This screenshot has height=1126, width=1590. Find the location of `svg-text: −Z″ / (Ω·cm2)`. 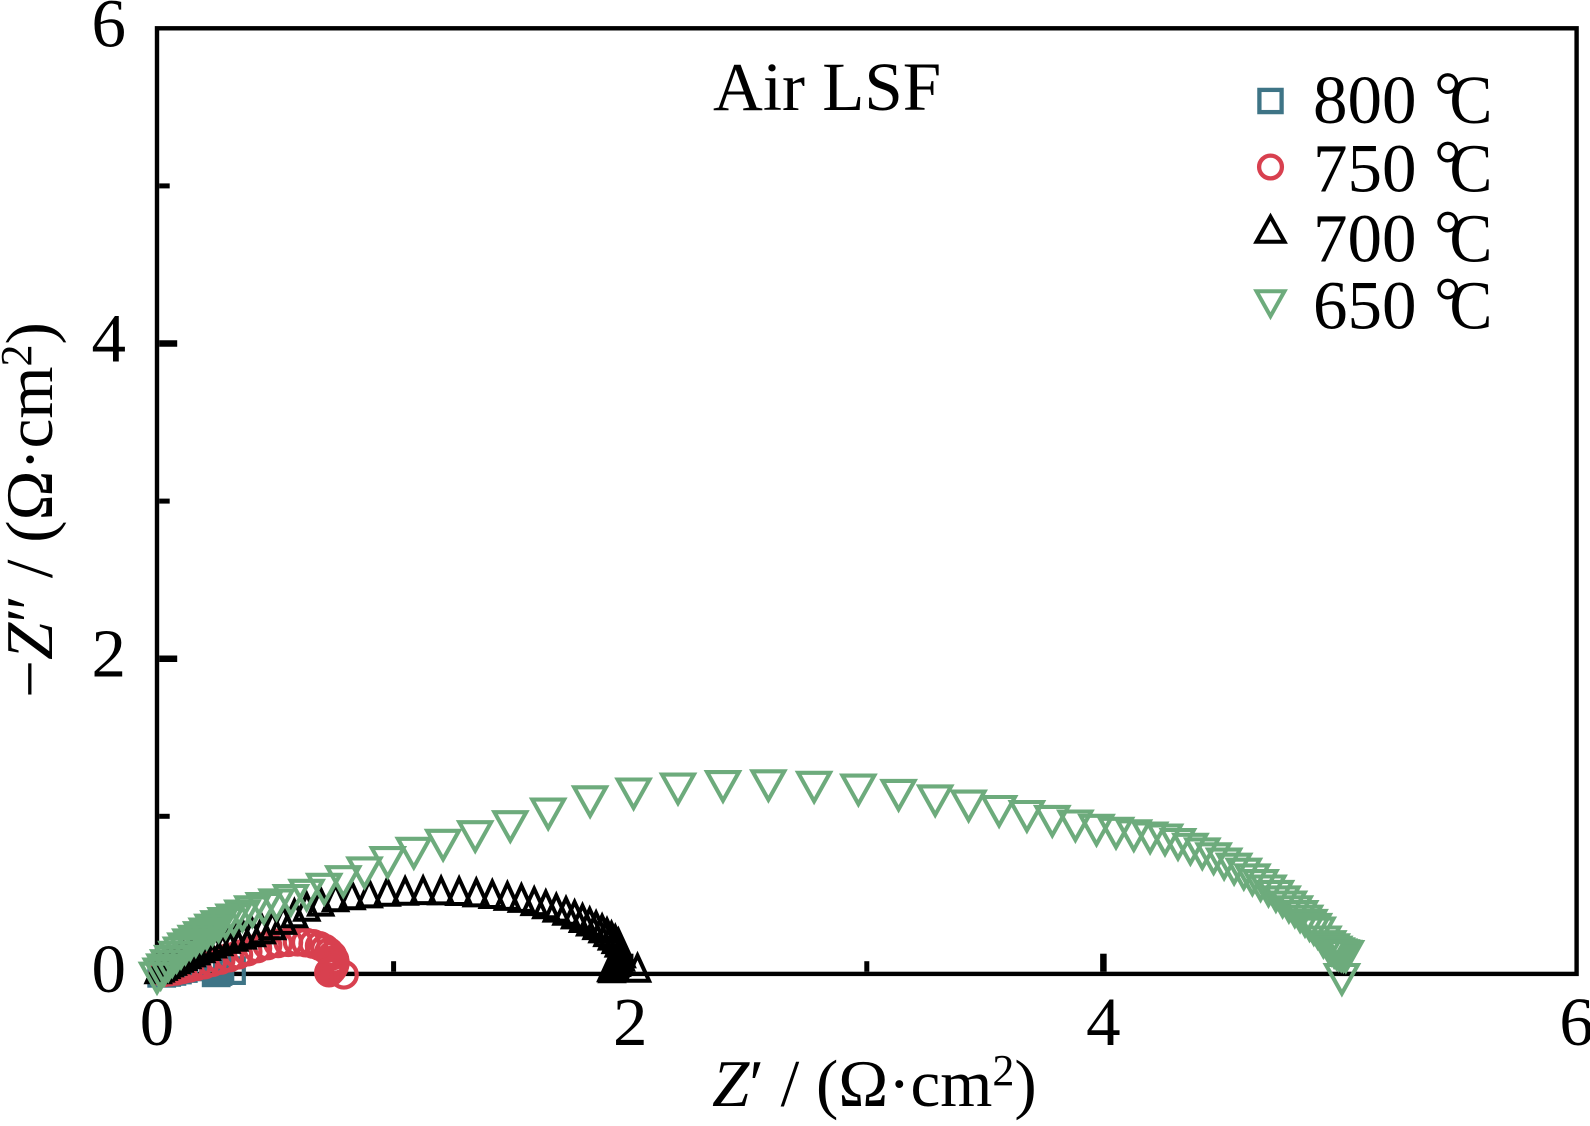

svg-text: −Z″ / (Ω·cm2) is located at coordinates (33, 510).